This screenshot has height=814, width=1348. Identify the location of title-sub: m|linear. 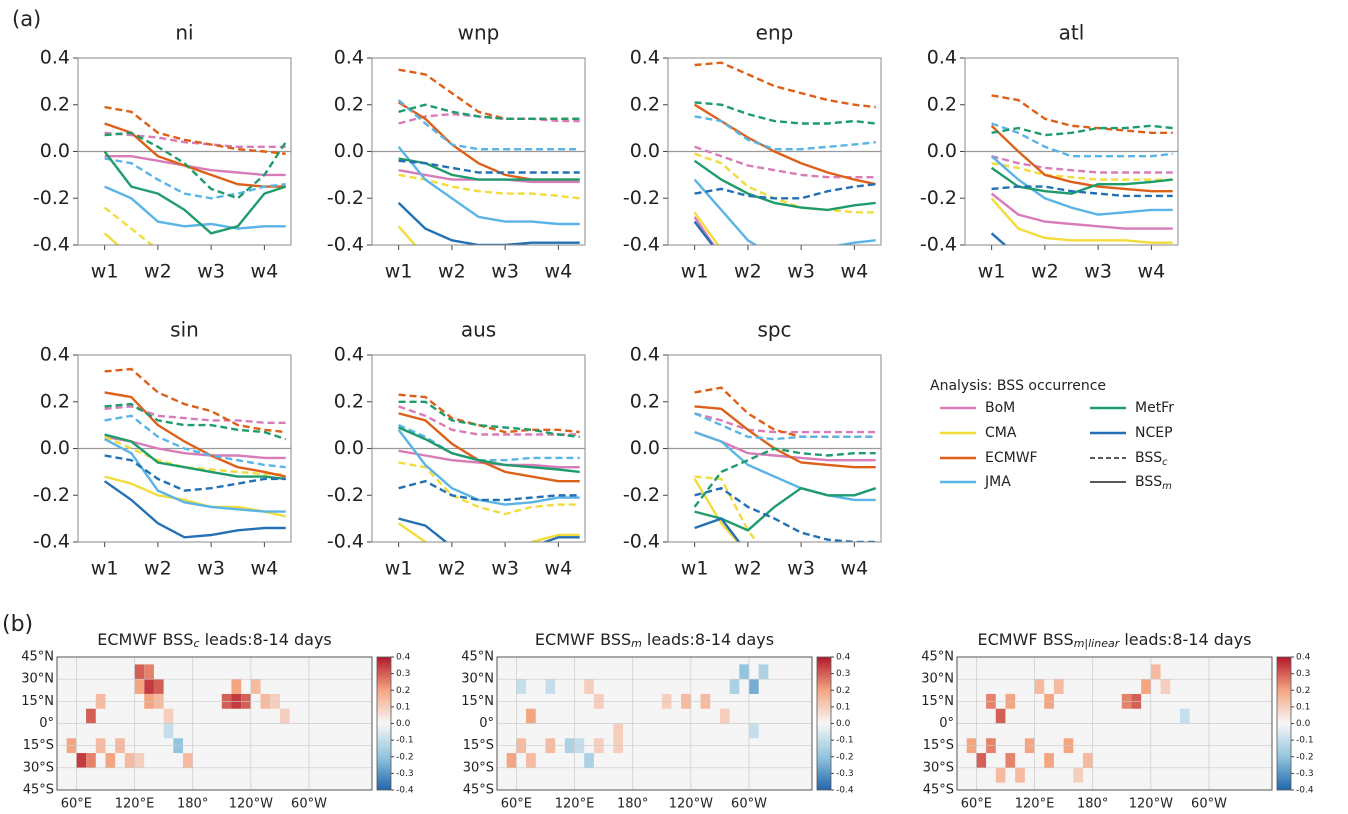
(1097, 643).